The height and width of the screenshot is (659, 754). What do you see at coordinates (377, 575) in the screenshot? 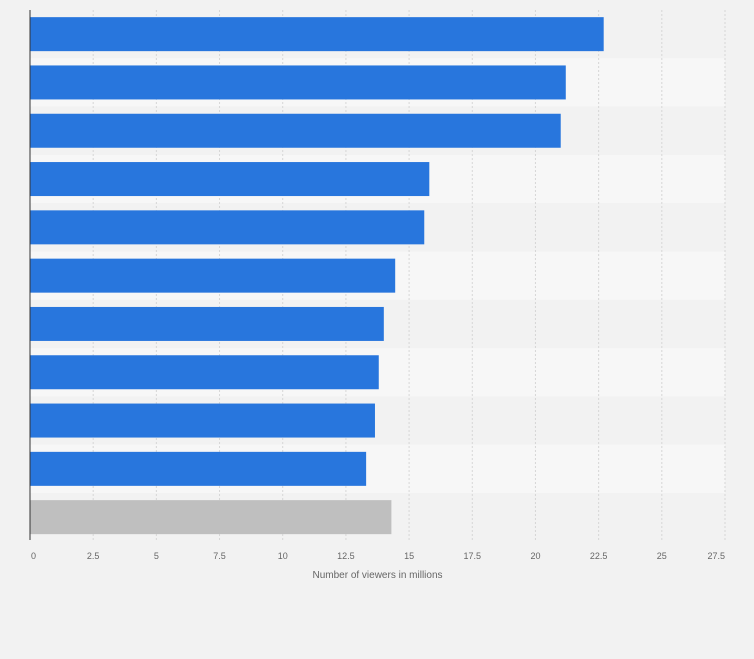
I see `x-axis-title: Number of viewers in millions` at bounding box center [377, 575].